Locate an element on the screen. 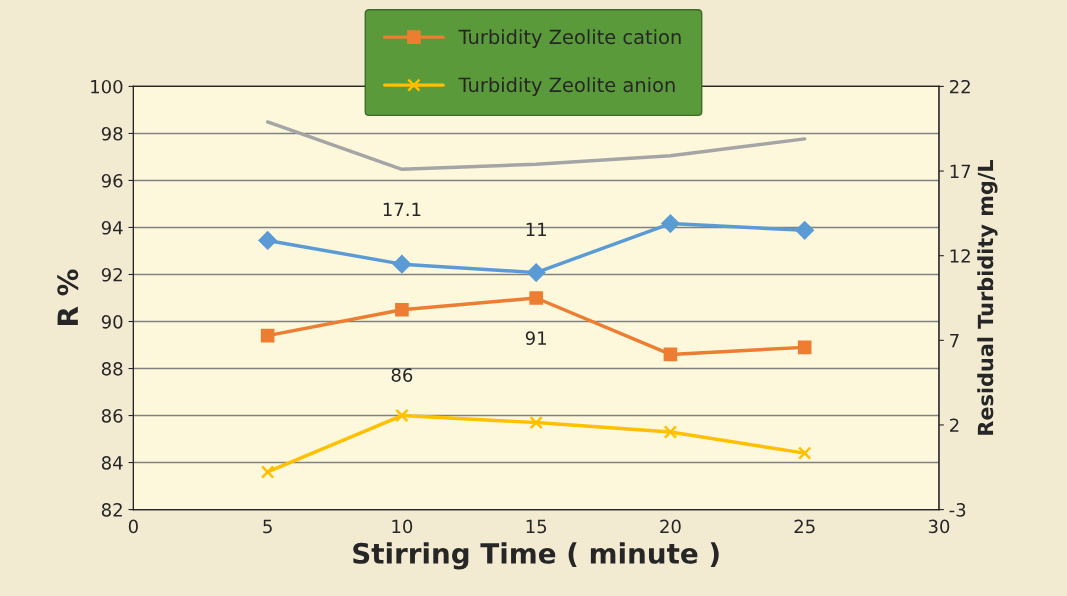 The height and width of the screenshot is (596, 1067). data-label: 86 is located at coordinates (402, 375).